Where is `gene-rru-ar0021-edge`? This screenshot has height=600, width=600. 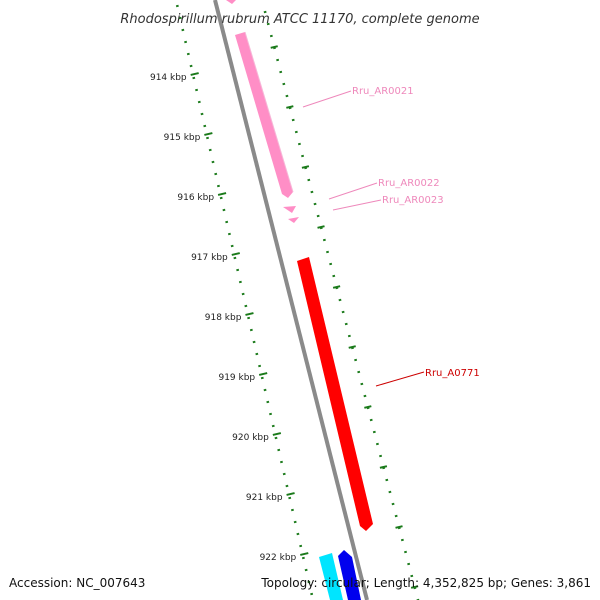
gene-rru-ar0021-edge is located at coordinates (269, 112).